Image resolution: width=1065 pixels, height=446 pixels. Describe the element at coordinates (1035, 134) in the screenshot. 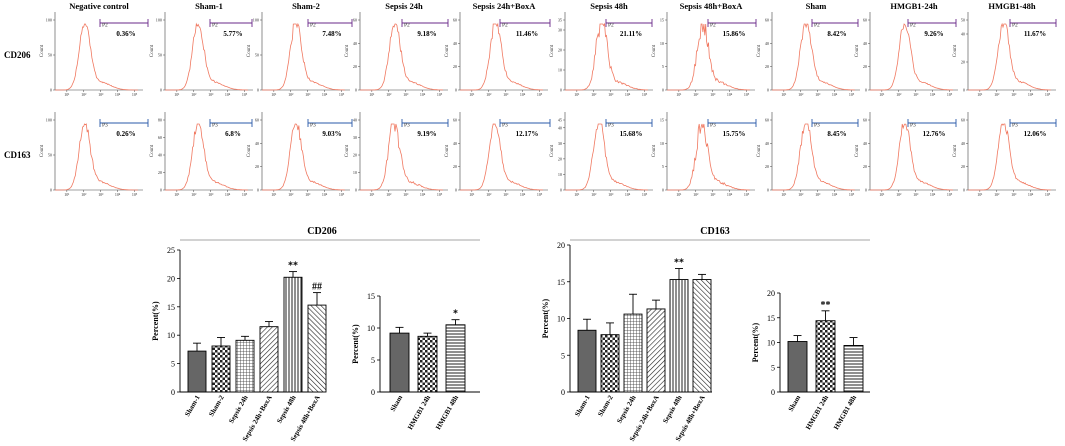

I see `gate-percent: 12.06%` at that location.